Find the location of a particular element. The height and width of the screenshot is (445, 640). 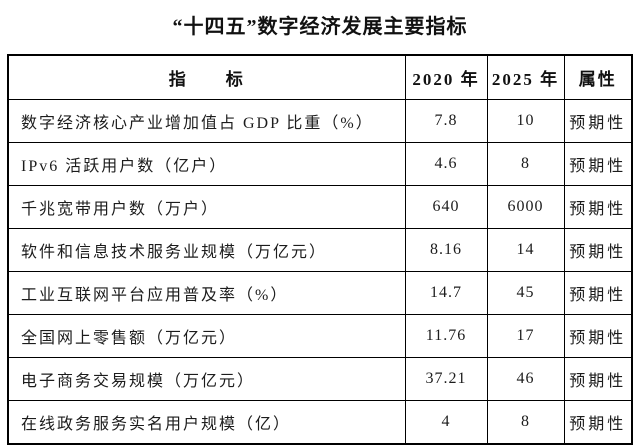

value-2020-cell: 4 is located at coordinates (446, 422).